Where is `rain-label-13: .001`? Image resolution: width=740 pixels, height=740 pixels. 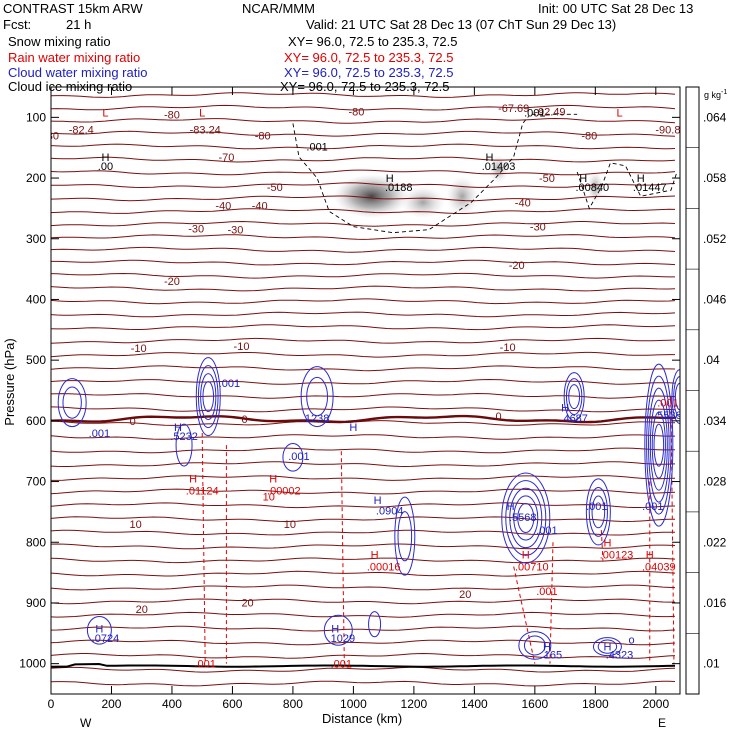 rain-label-13: .001 is located at coordinates (205, 665).